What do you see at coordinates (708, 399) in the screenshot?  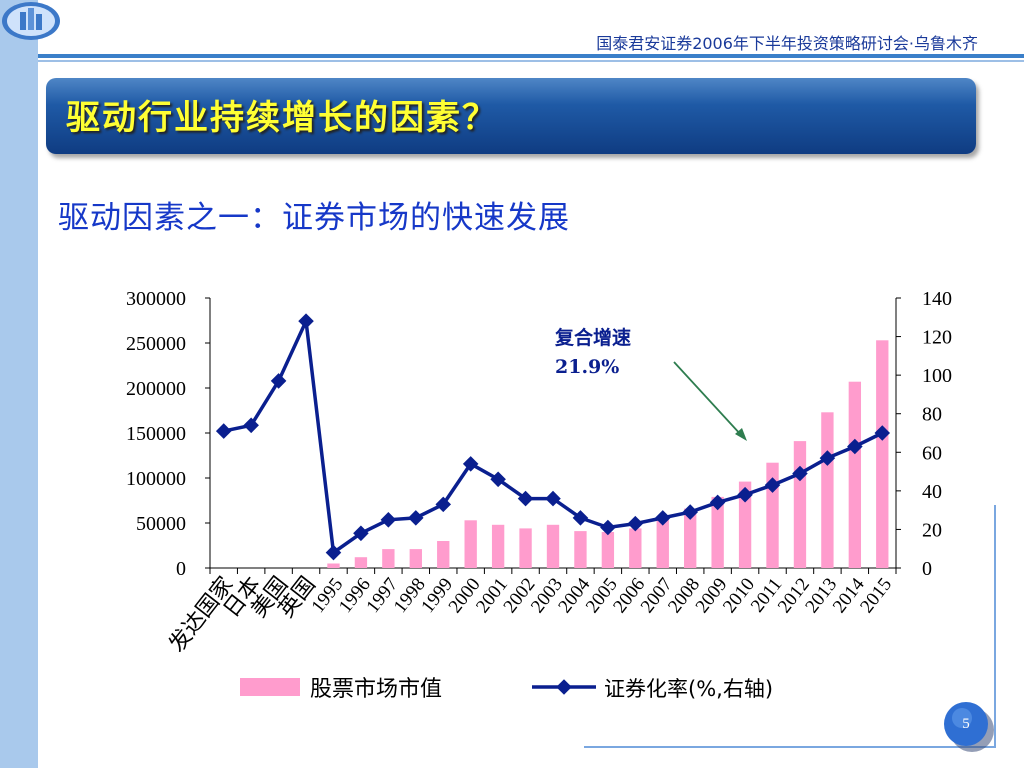 I see `annotation-arrow-line` at bounding box center [708, 399].